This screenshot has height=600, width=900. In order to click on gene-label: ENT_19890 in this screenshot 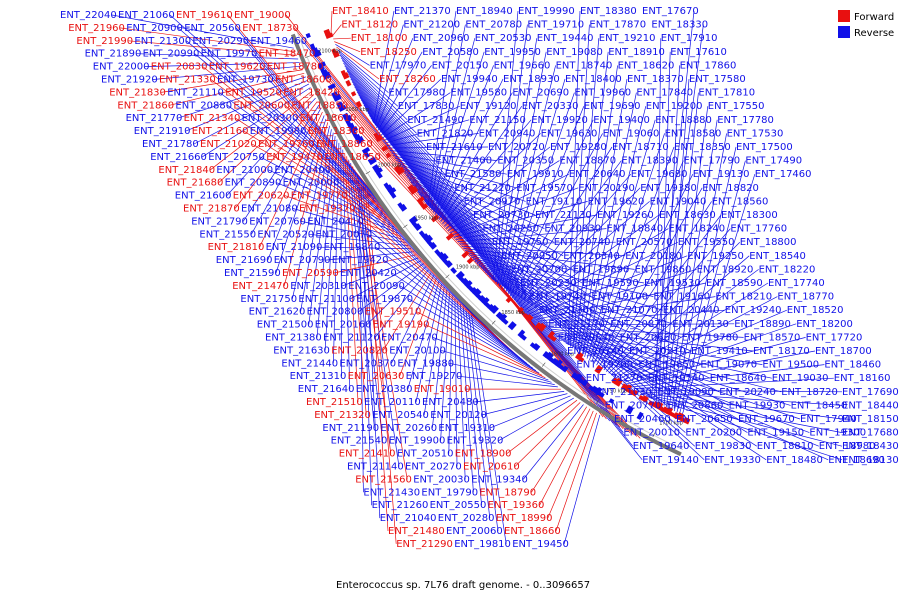, I will do `click(601, 269)`.